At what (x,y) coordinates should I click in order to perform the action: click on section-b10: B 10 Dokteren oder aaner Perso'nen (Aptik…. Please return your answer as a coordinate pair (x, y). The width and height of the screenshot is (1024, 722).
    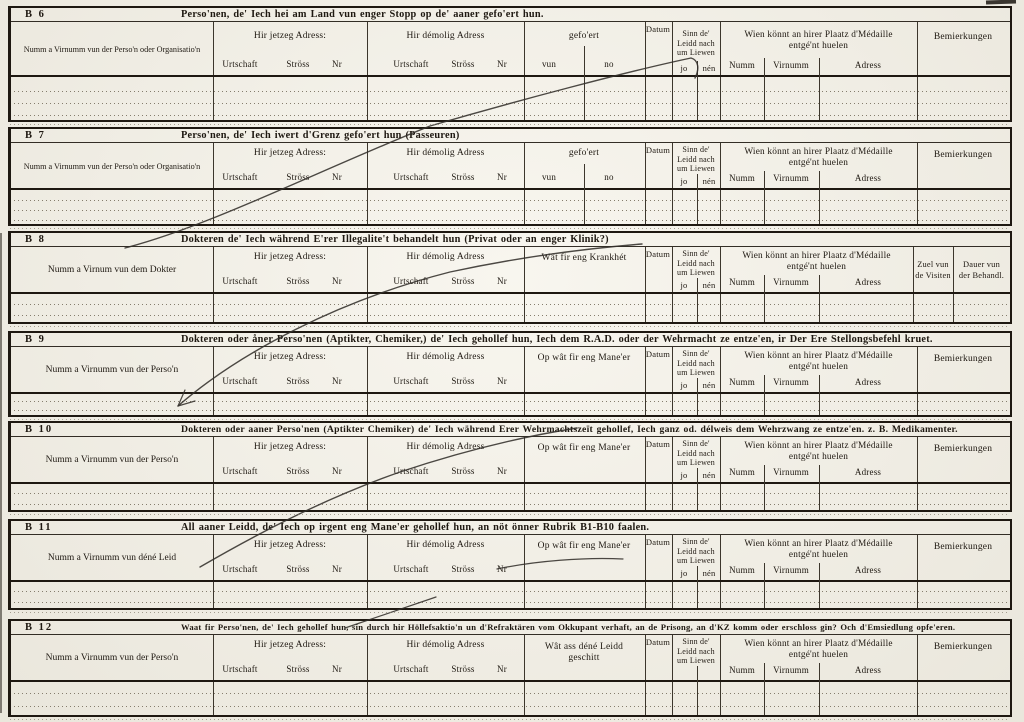
    Looking at the image, I should click on (510, 466).